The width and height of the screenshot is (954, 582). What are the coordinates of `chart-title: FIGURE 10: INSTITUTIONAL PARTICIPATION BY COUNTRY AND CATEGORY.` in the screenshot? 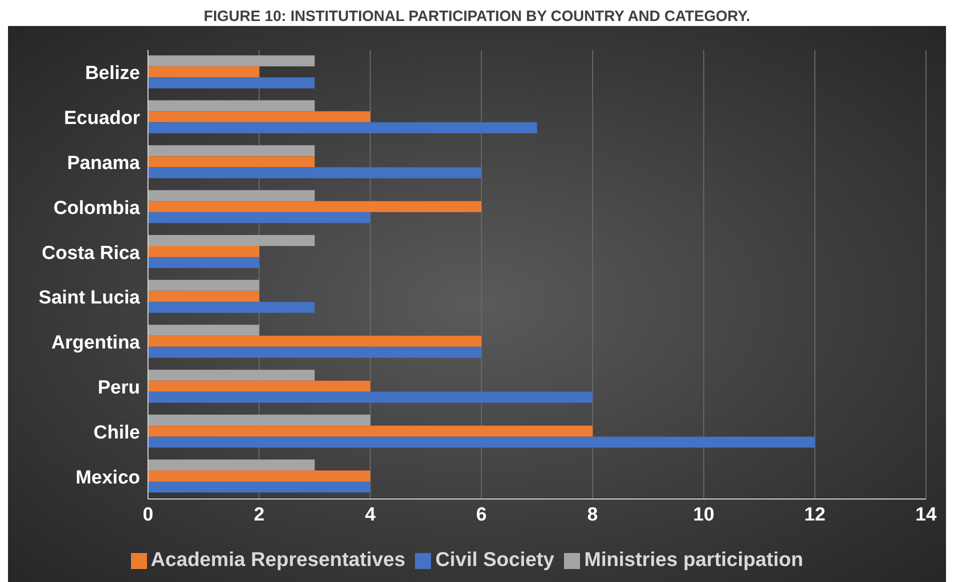 It's located at (477, 17).